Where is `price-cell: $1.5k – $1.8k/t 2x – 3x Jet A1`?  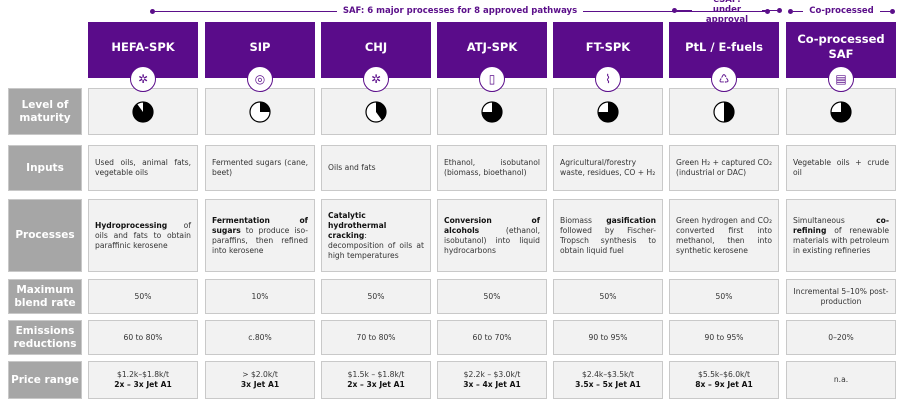
price-cell: $1.5k – $1.8k/t 2x – 3x Jet A1 is located at coordinates (376, 380).